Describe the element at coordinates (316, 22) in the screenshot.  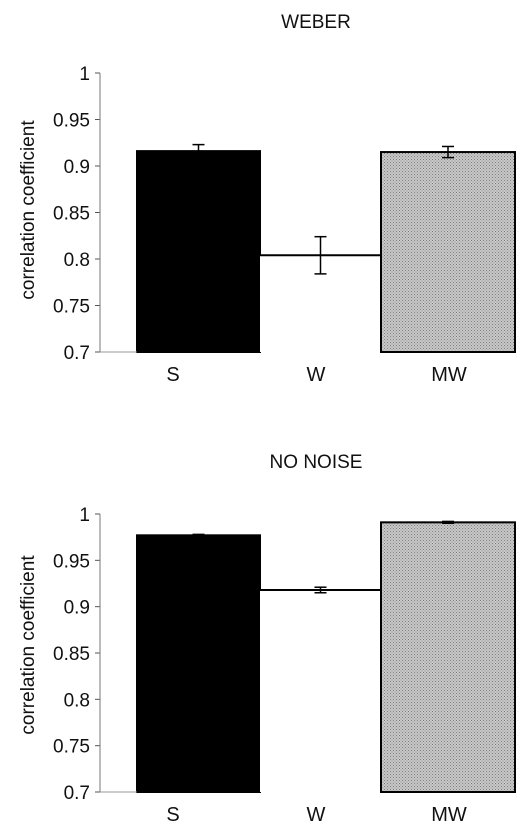
I see `chart-title: WEBER` at that location.